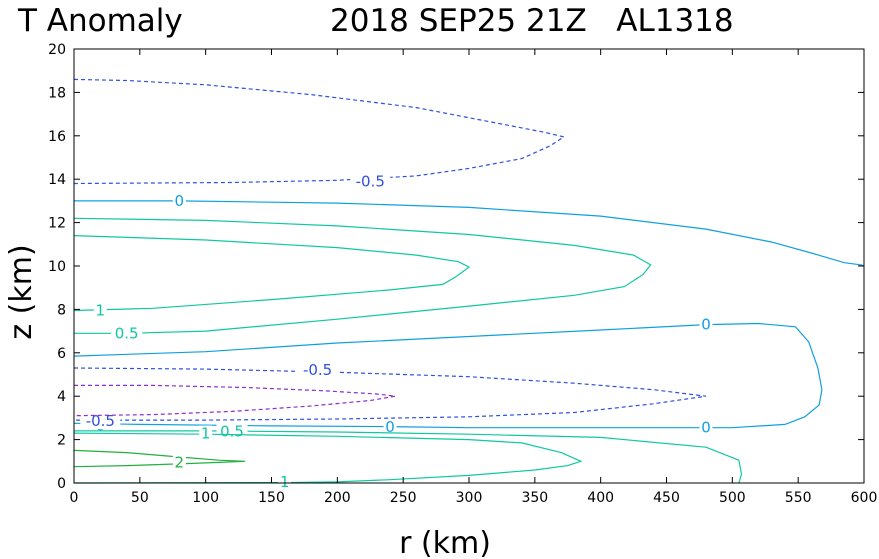 The image size is (879, 559). What do you see at coordinates (21, 291) in the screenshot?
I see `y-axis-title: z (km)` at bounding box center [21, 291].